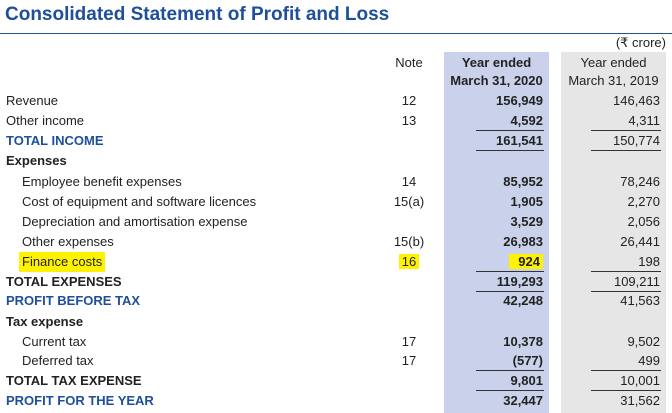 This screenshot has width=672, height=413. What do you see at coordinates (519, 100) in the screenshot?
I see `row-value-2020: 156,949` at bounding box center [519, 100].